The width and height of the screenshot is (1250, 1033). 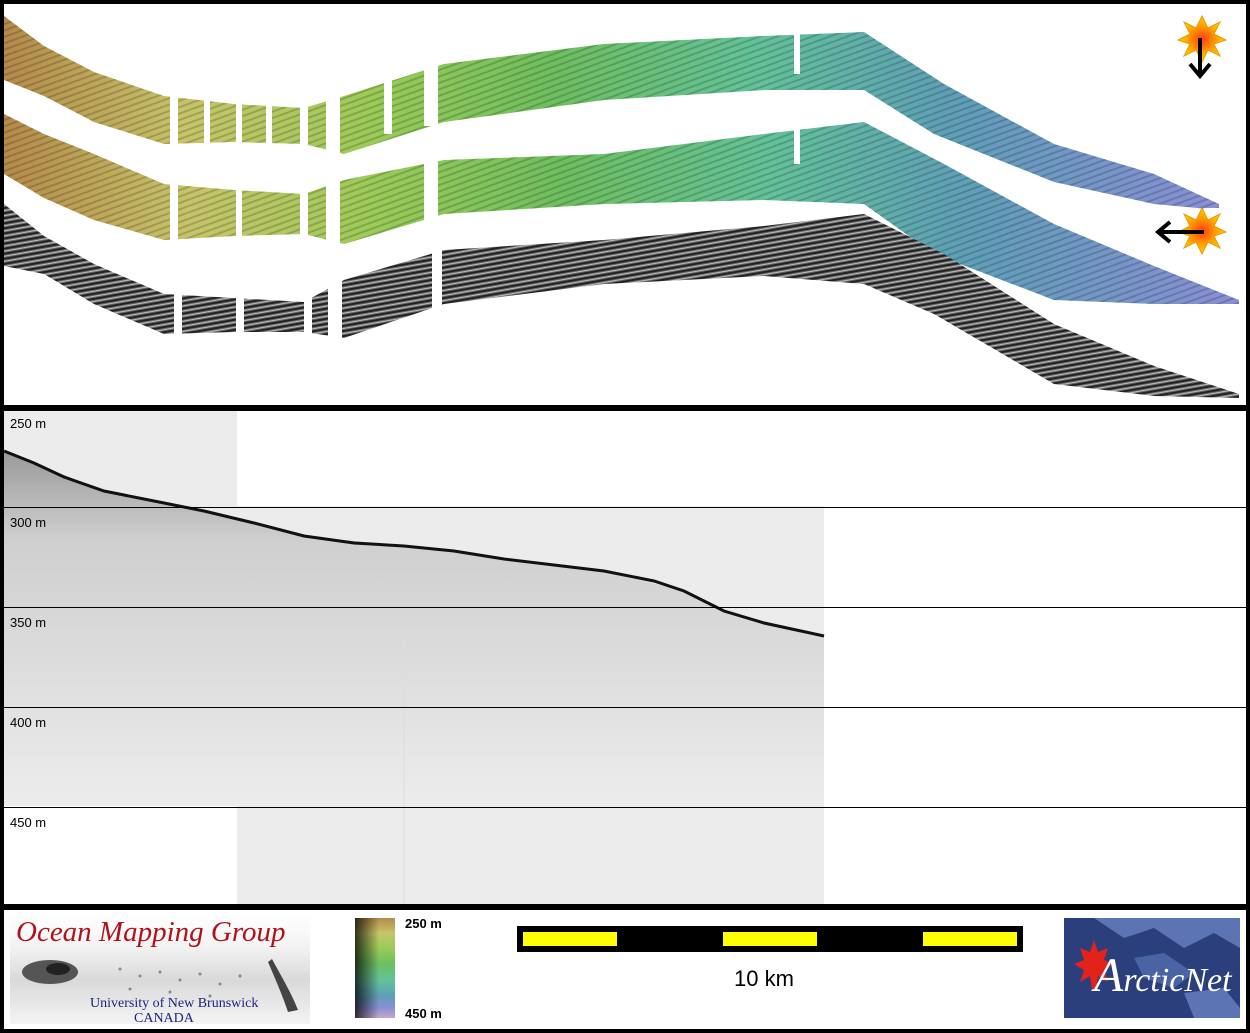 What do you see at coordinates (174, 1003) in the screenshot?
I see `omg-university: University of New Brunswick` at bounding box center [174, 1003].